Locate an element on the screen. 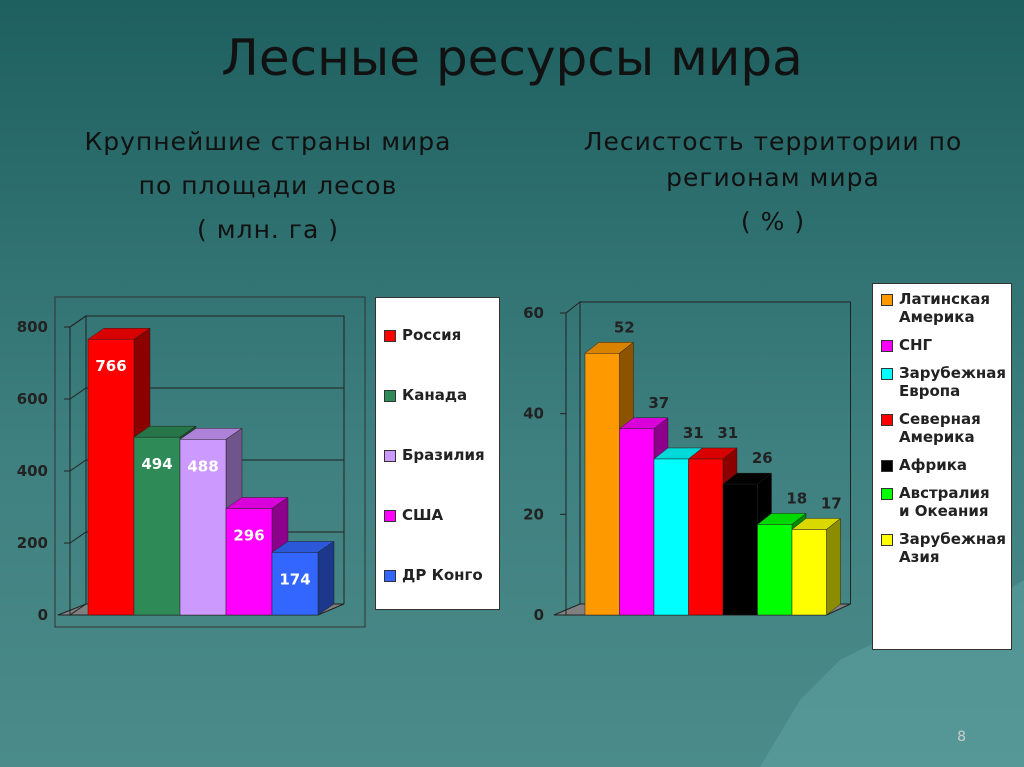 This screenshot has width=1024, height=767. value-label: 494 is located at coordinates (156, 464).